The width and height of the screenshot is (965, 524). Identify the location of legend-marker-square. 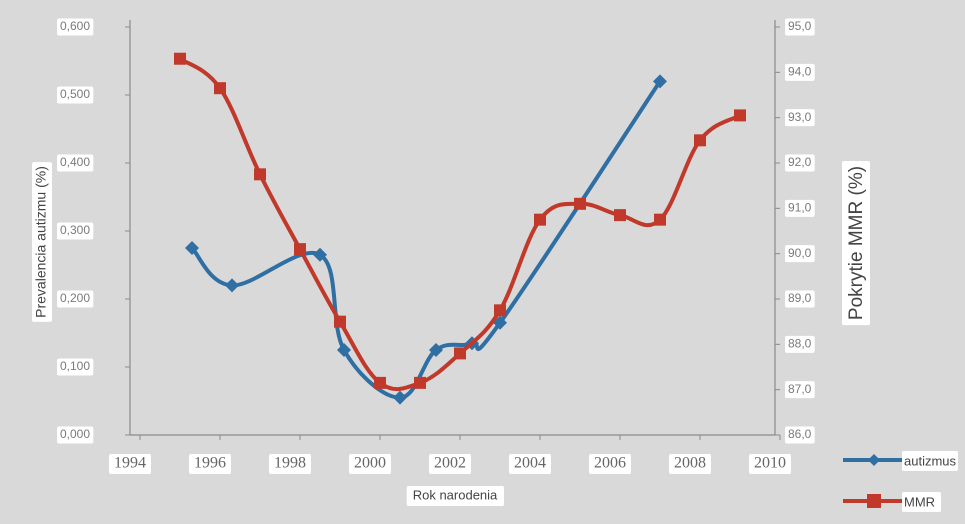
(874, 501).